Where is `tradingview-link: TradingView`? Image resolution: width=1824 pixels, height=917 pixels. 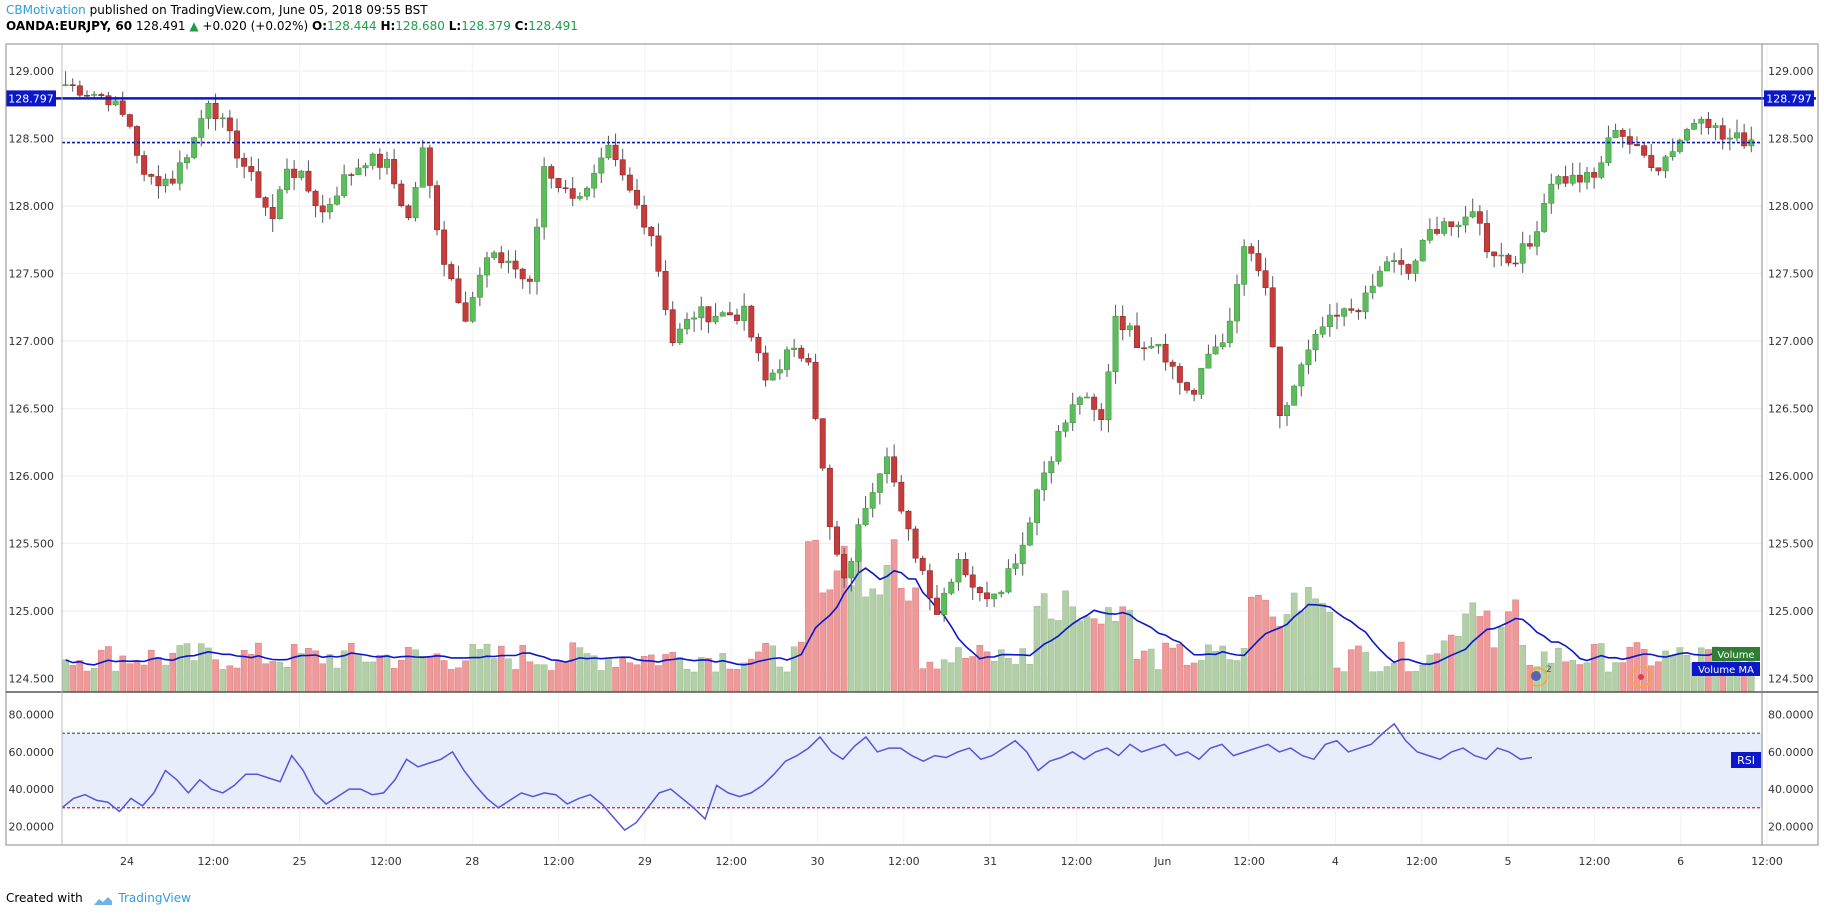
tradingview-link: TradingView is located at coordinates (154, 898).